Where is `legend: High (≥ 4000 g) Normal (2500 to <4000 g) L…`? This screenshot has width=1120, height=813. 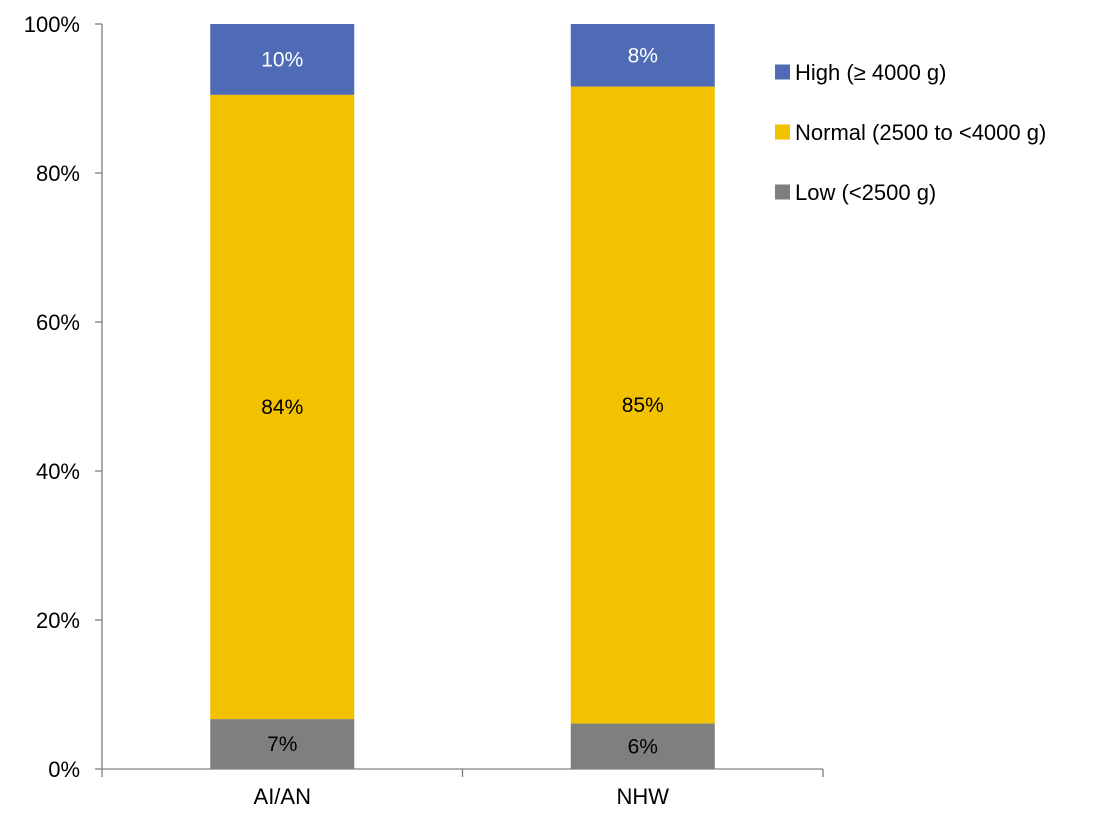
legend: High (≥ 4000 g) Normal (2500 to <4000 g) L… is located at coordinates (910, 132).